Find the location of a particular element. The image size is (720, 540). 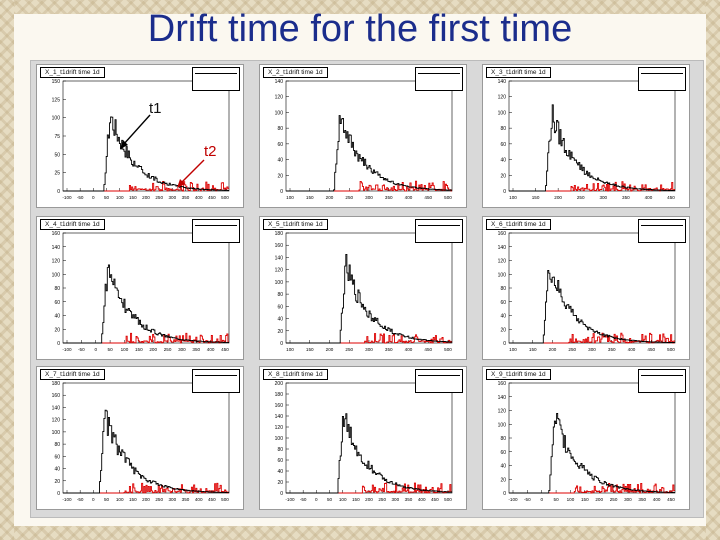

histogram-title: X_9_t1drift time 1d is located at coordinates (518, 374).